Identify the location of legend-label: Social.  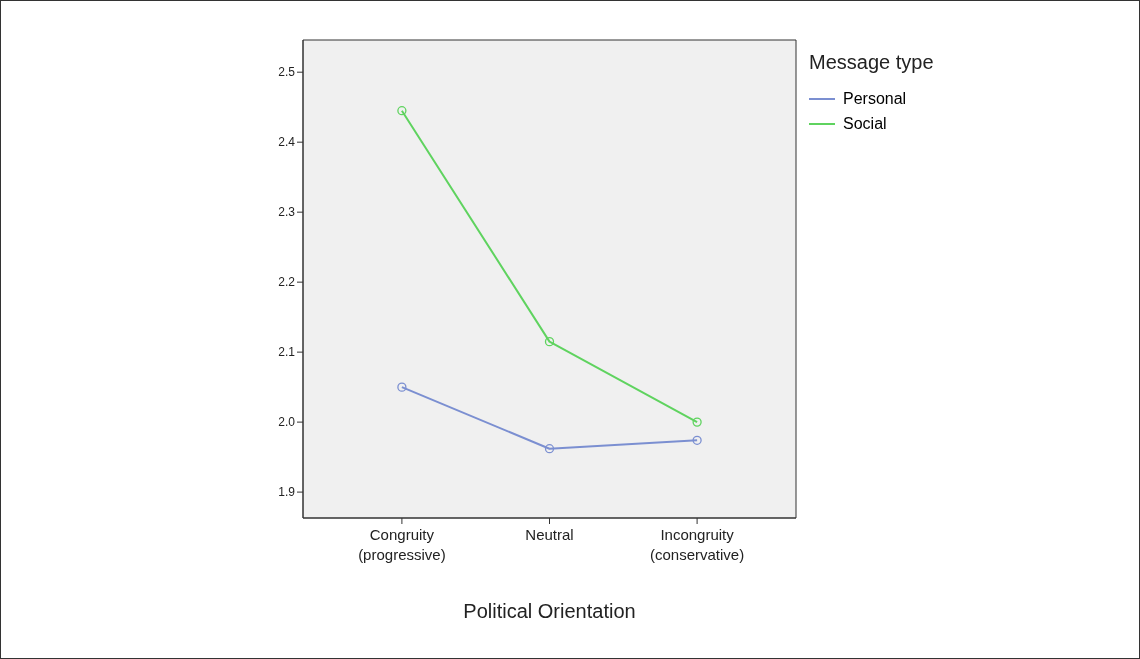
(865, 123).